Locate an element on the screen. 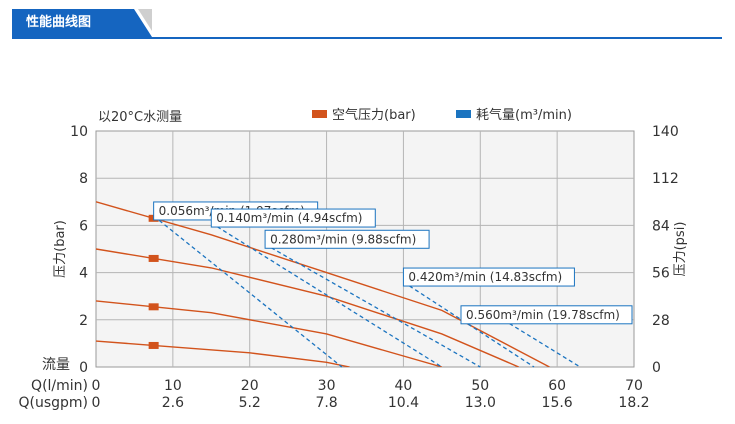  x-tick-label: 5.2 is located at coordinates (250, 403).